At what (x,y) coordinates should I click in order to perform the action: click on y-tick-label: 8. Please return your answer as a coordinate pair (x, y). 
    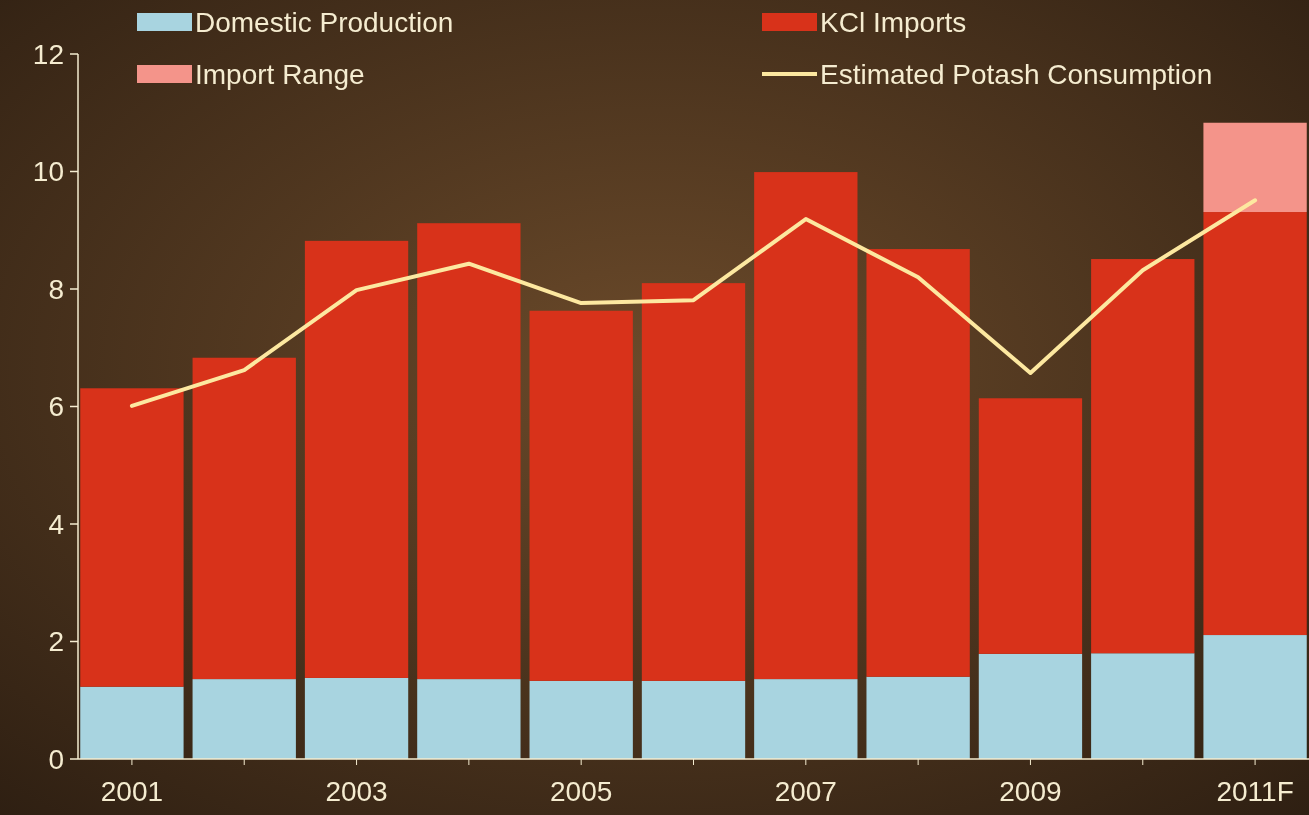
    Looking at the image, I should click on (56, 289).